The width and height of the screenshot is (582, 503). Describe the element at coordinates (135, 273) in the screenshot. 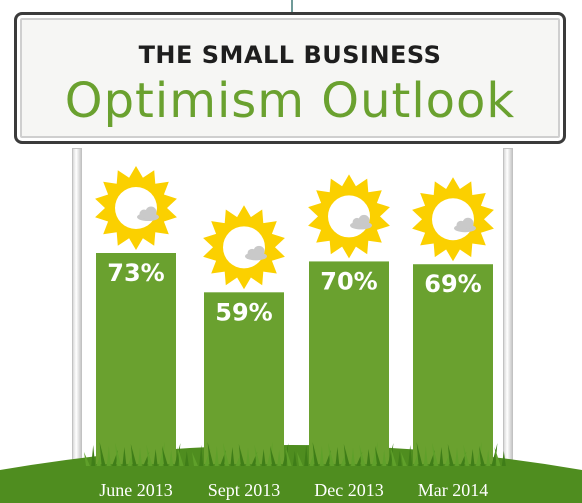

I see `value-label-1: 73%` at that location.